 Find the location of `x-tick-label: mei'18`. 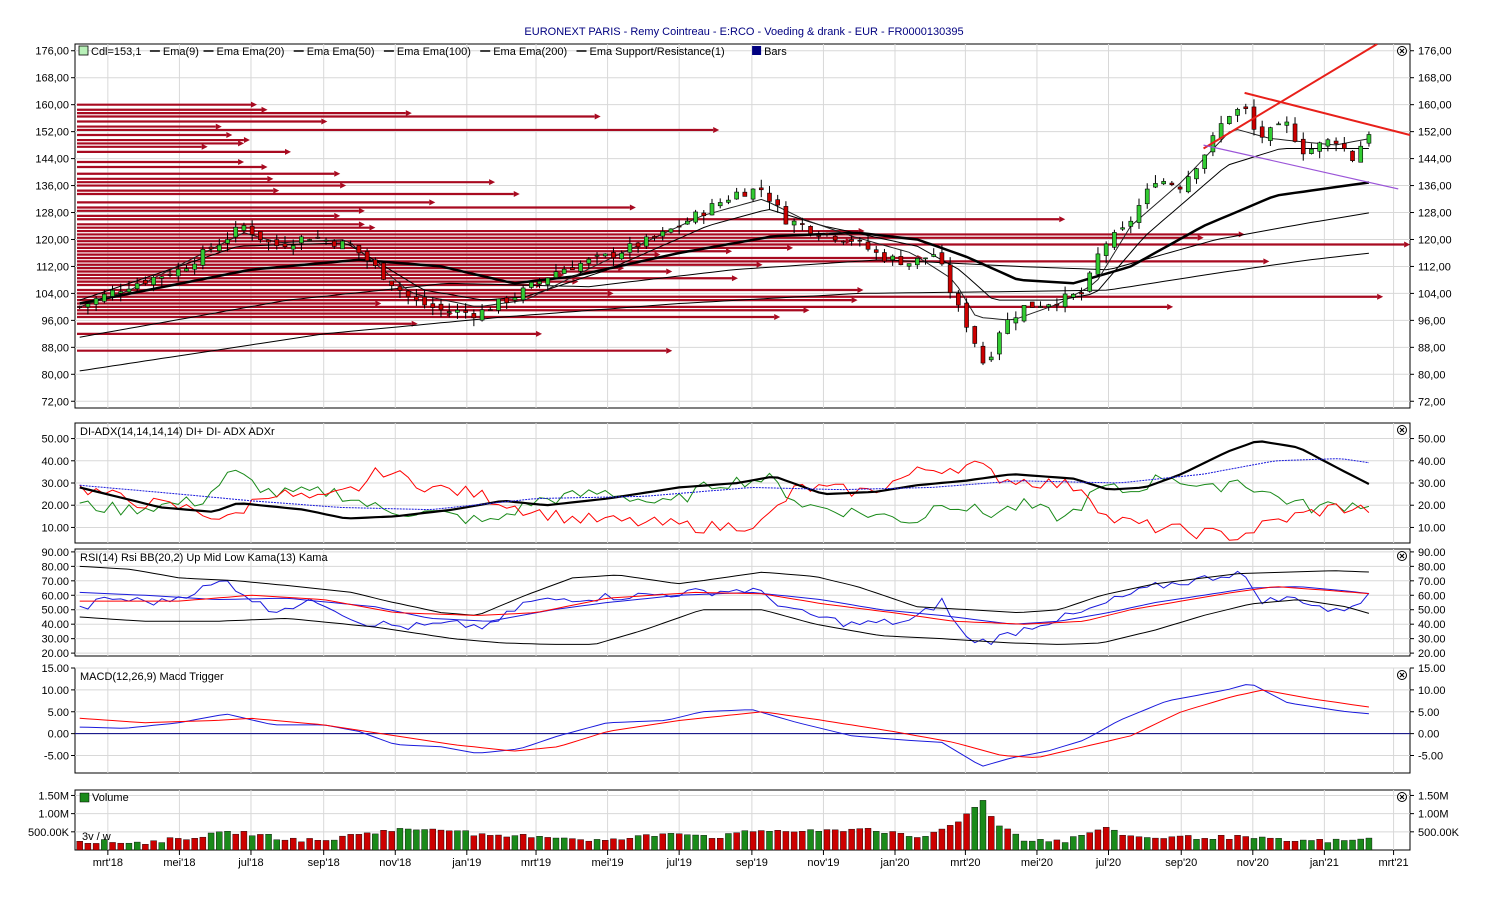

x-tick-label: mei'18 is located at coordinates (179, 863).